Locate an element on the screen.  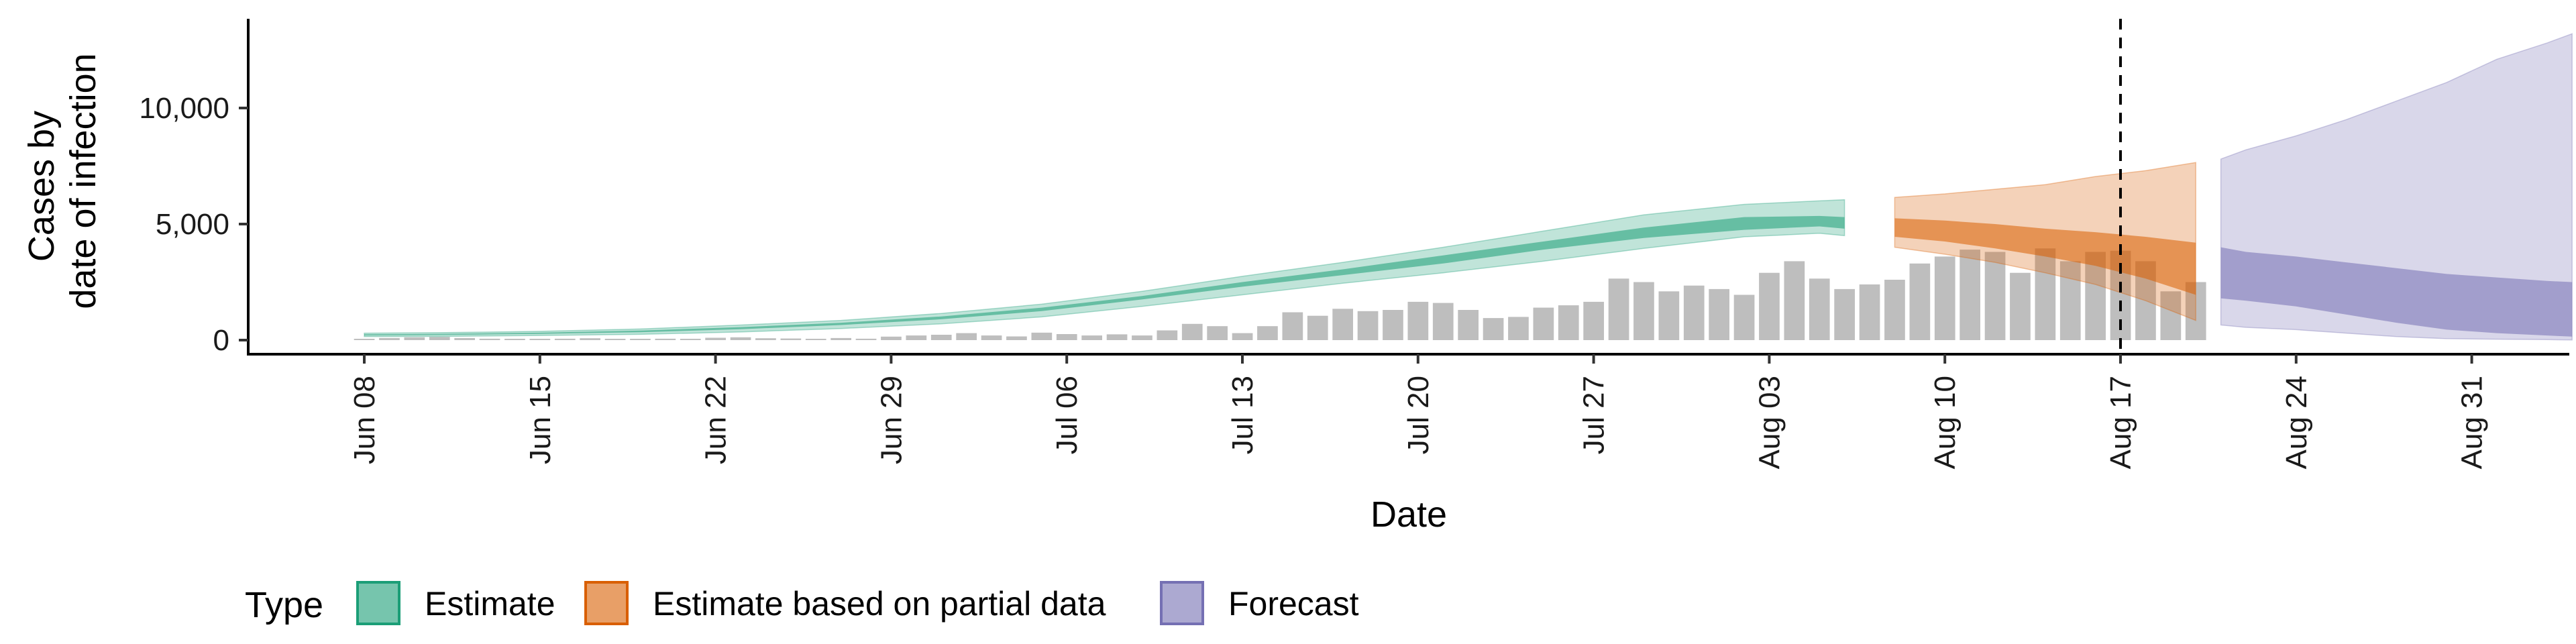
x-tick-label-10: Aug 17 is located at coordinates (2120, 422).